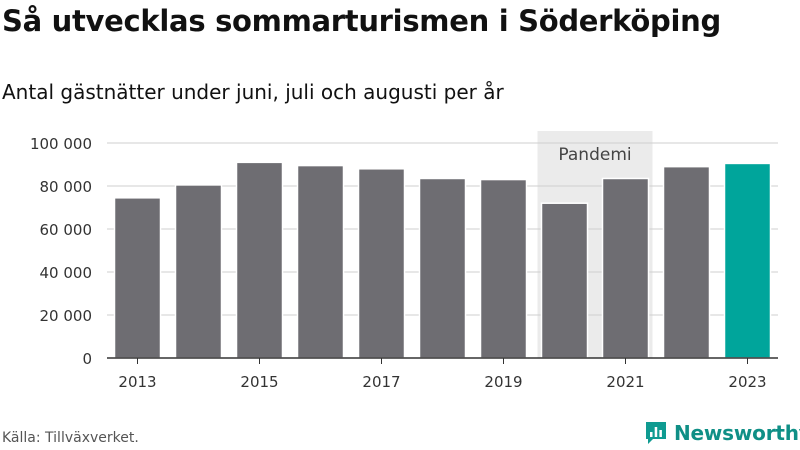  Describe the element at coordinates (198, 271) in the screenshot. I see `bar-2014` at that location.